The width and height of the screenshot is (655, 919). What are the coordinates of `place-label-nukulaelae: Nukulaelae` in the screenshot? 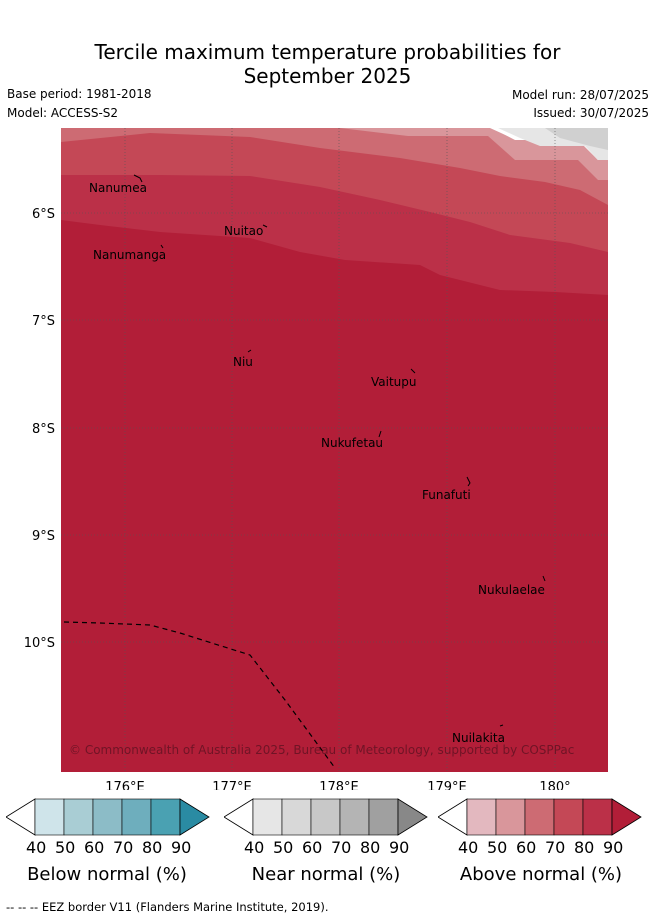 It's located at (511, 590).